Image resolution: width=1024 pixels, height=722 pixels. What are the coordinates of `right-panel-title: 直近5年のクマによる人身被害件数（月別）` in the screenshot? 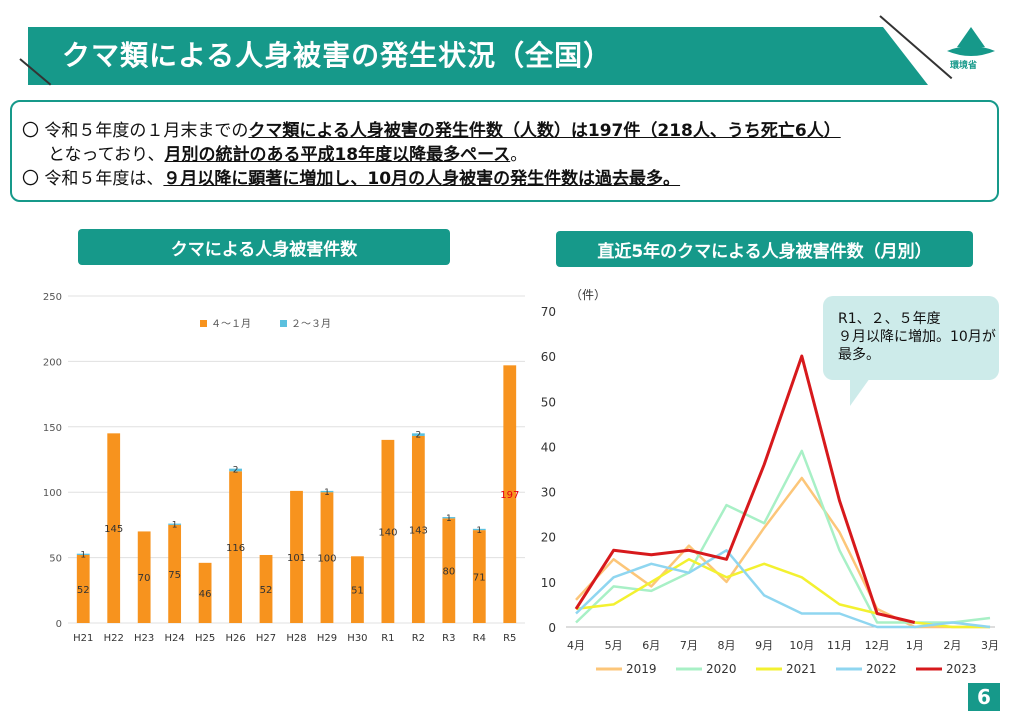 It's located at (764, 249).